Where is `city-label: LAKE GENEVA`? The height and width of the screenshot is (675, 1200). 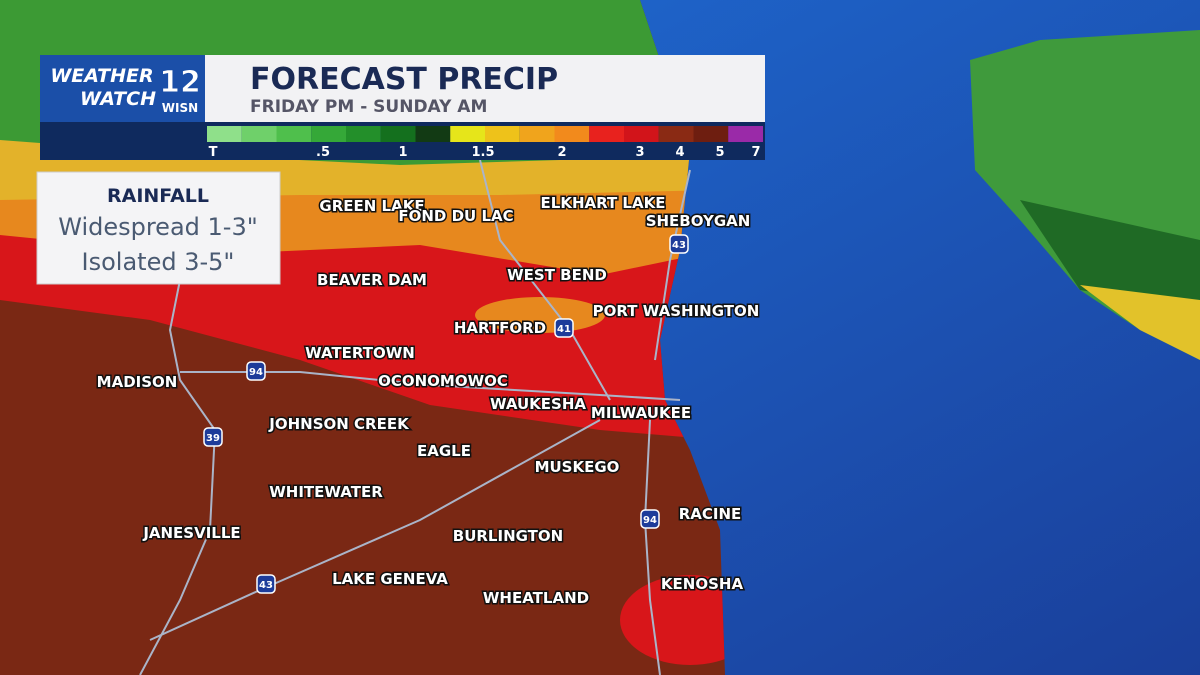 city-label: LAKE GENEVA is located at coordinates (390, 579).